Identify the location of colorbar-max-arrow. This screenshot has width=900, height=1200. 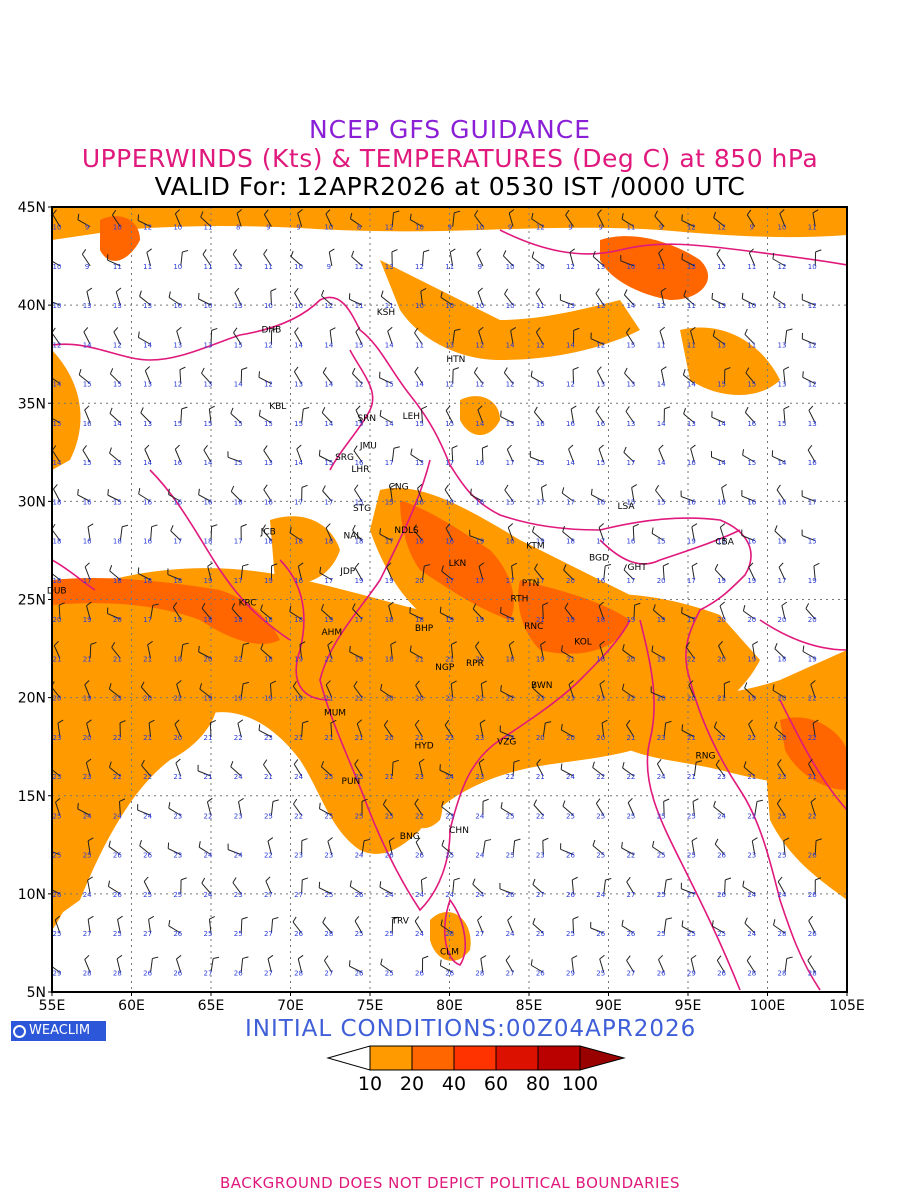
(602, 1058).